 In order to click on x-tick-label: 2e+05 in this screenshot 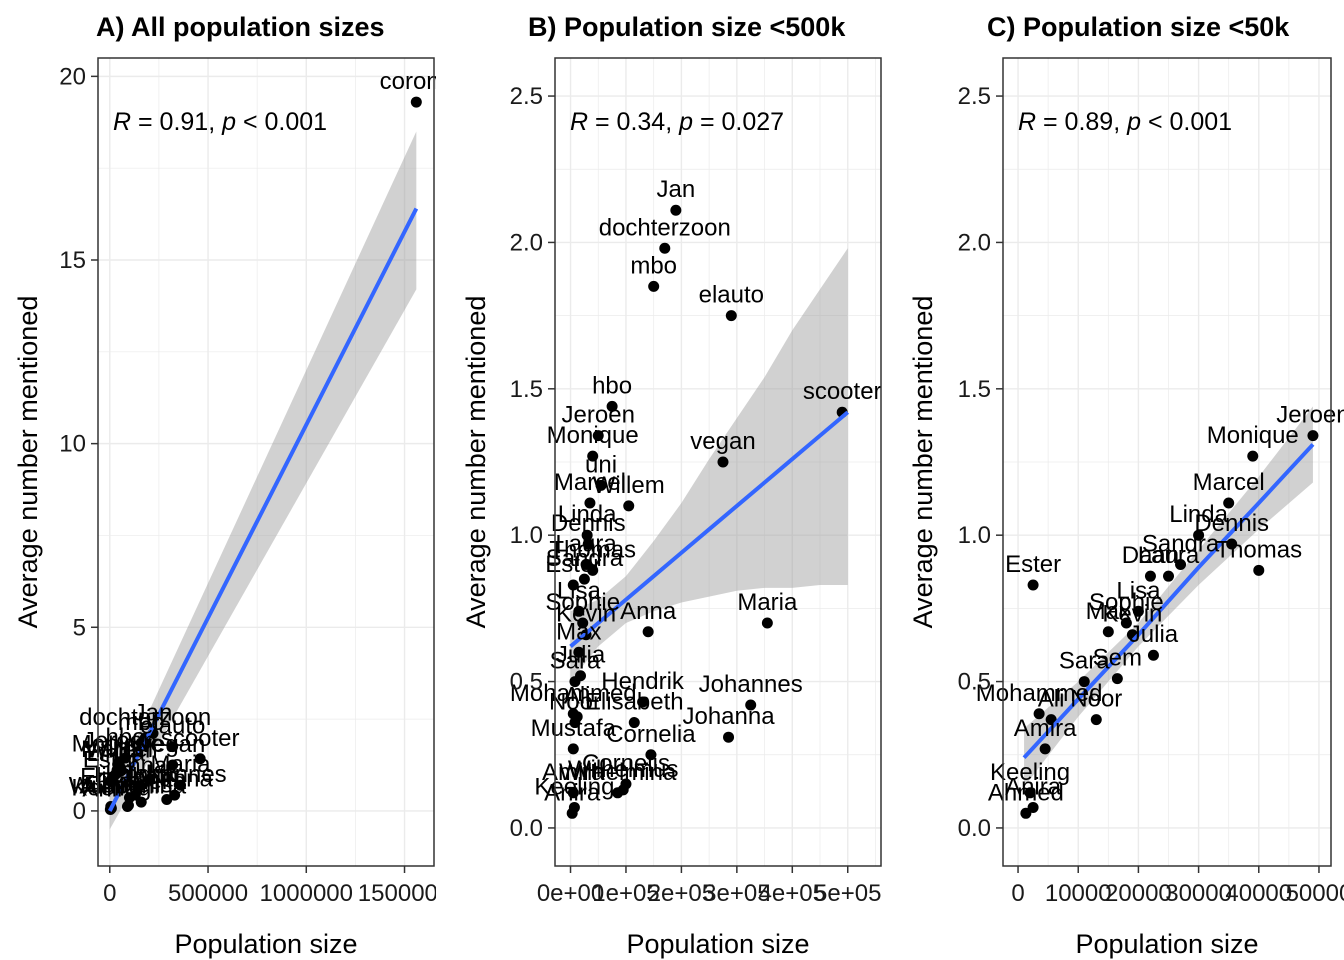, I will do `click(681, 893)`.